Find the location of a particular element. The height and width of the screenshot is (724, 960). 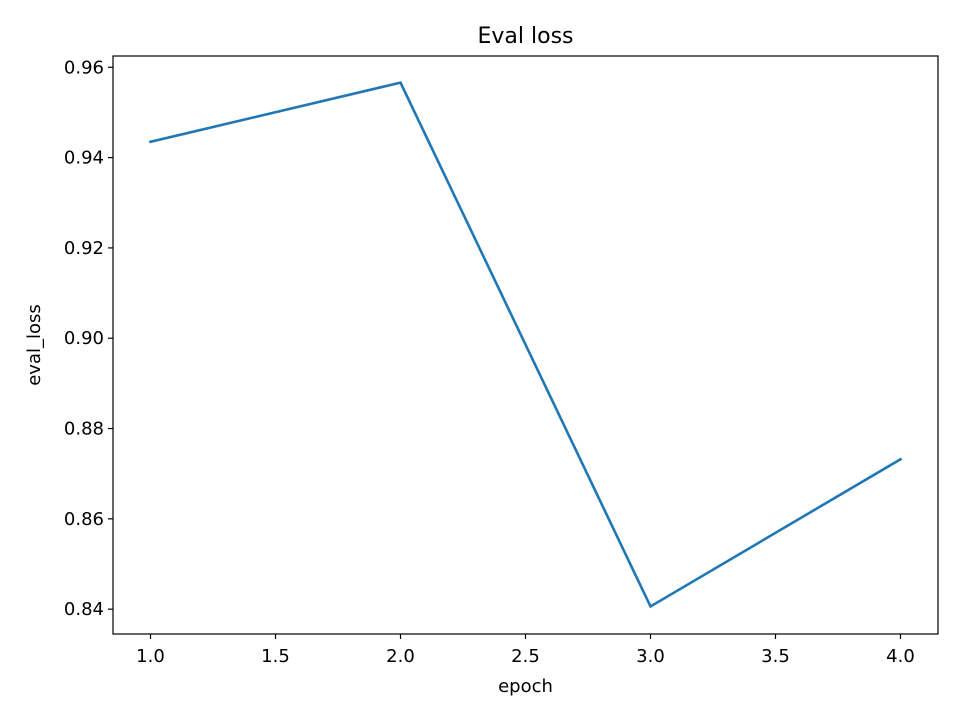

x-tick-label: 4.0 is located at coordinates (900, 656).